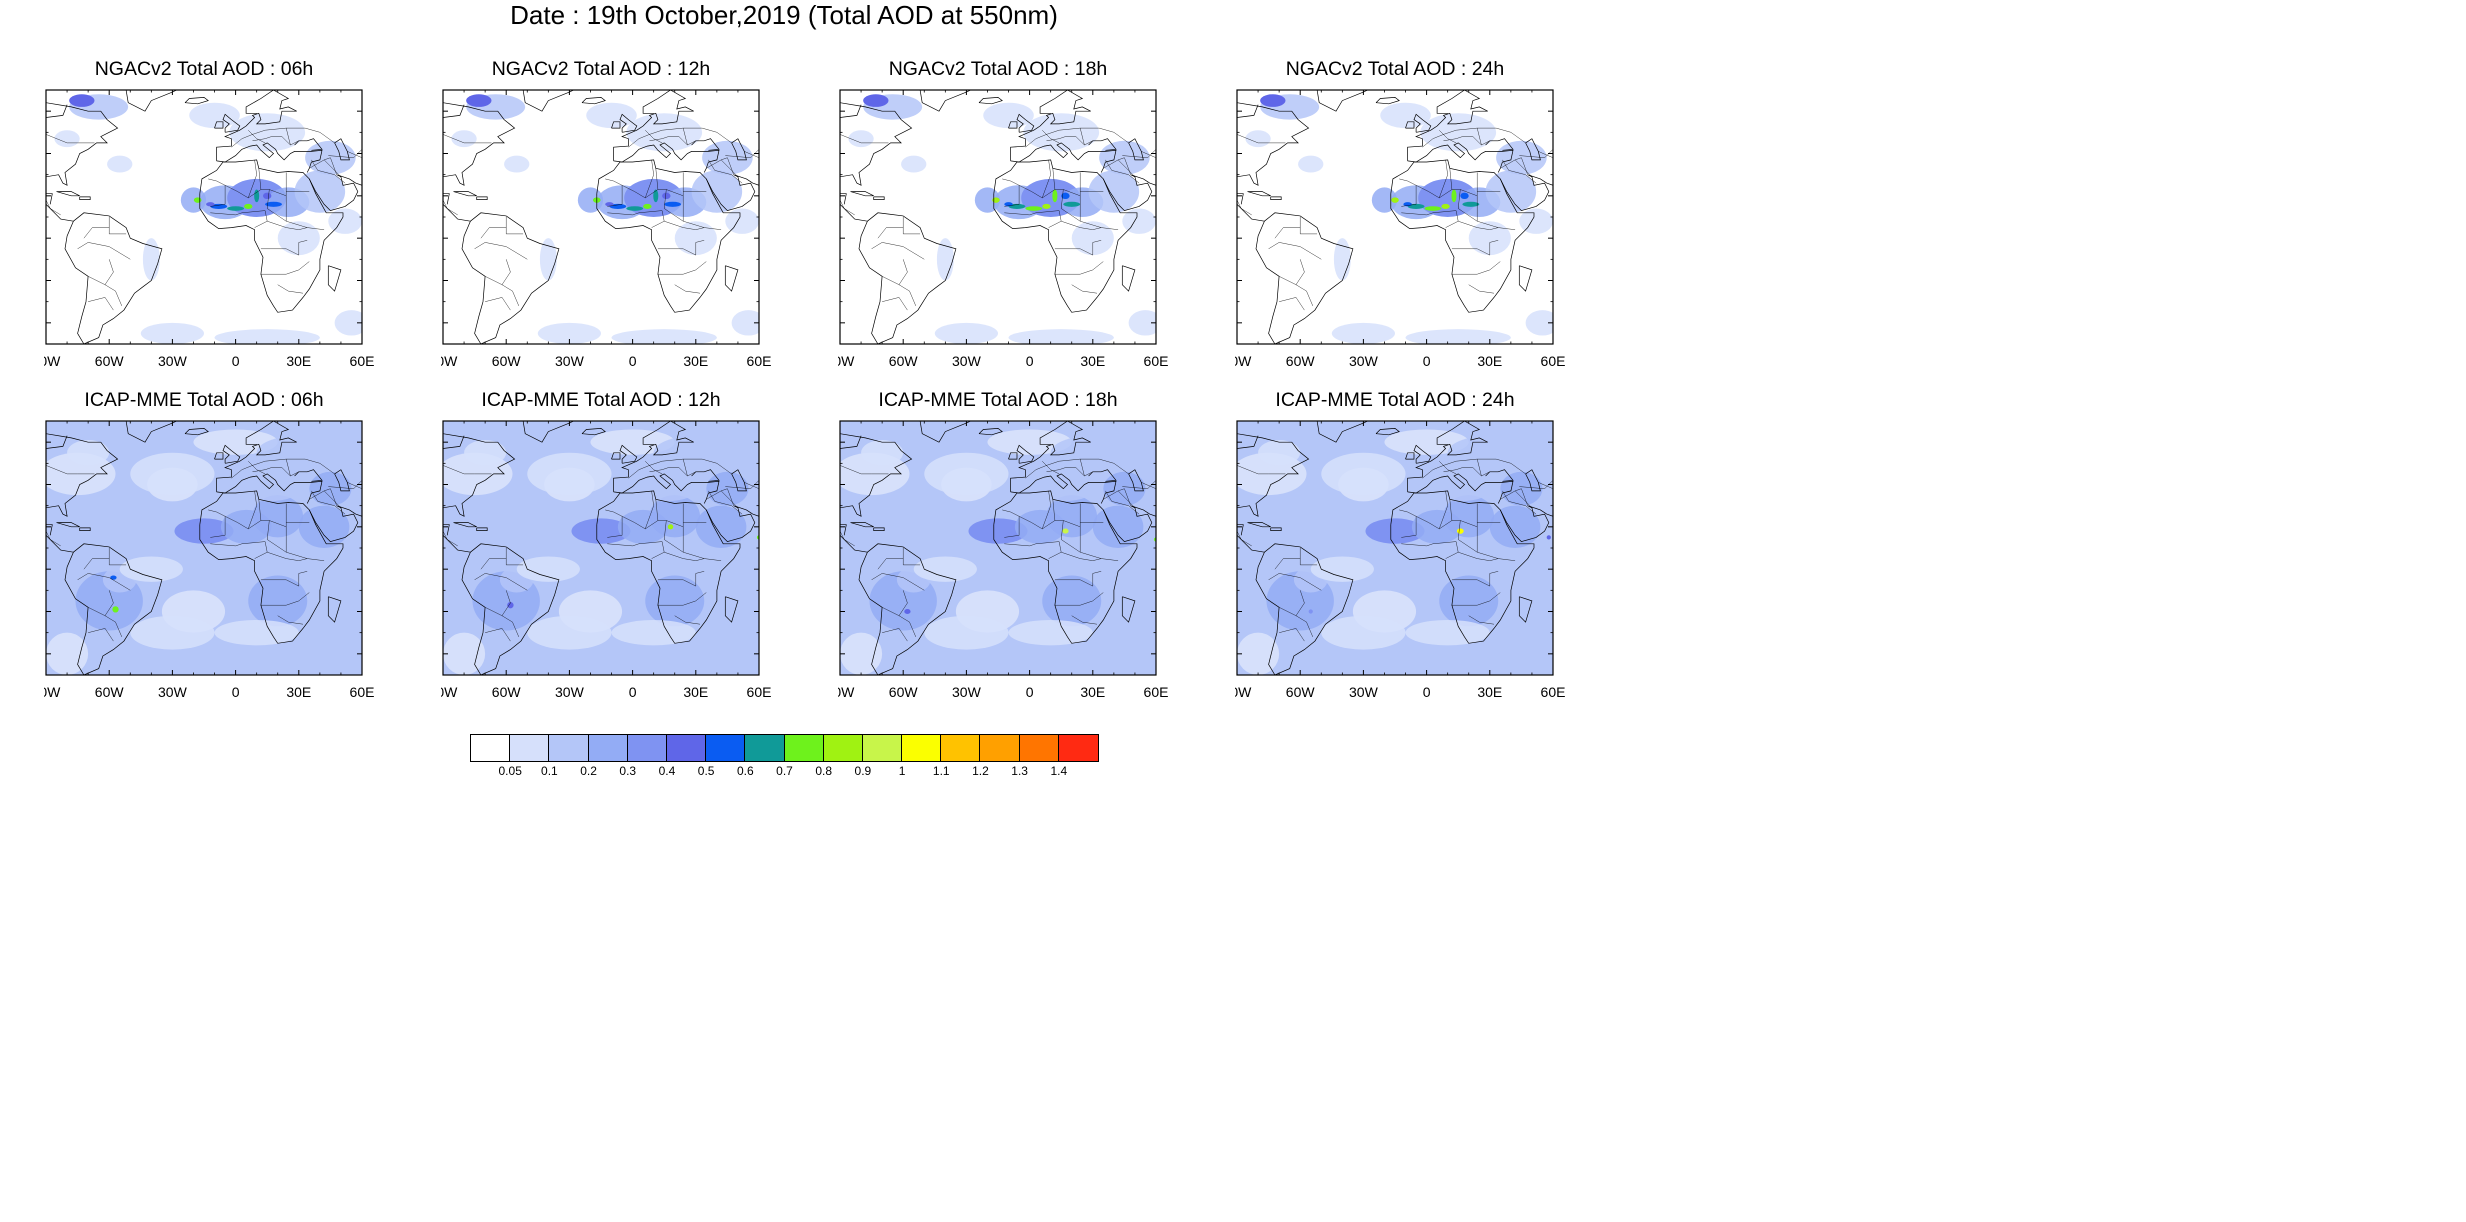 This screenshot has height=1222, width=2466. What do you see at coordinates (628, 771) in the screenshot?
I see `colorbar-label: 0.3` at bounding box center [628, 771].